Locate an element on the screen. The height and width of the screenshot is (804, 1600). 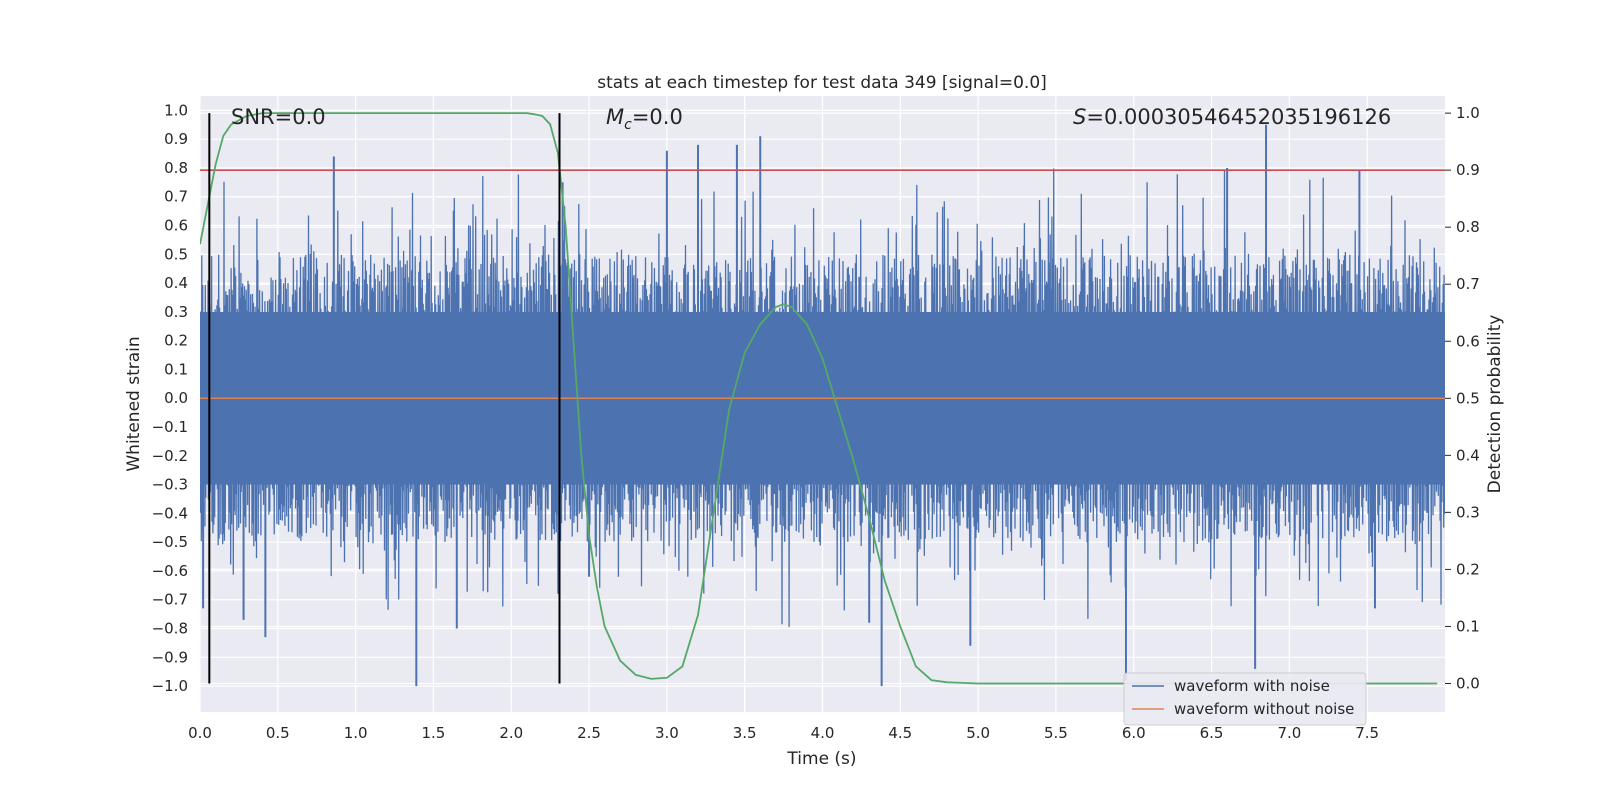
y-tick-label-left: 1.0 is located at coordinates (176, 110).